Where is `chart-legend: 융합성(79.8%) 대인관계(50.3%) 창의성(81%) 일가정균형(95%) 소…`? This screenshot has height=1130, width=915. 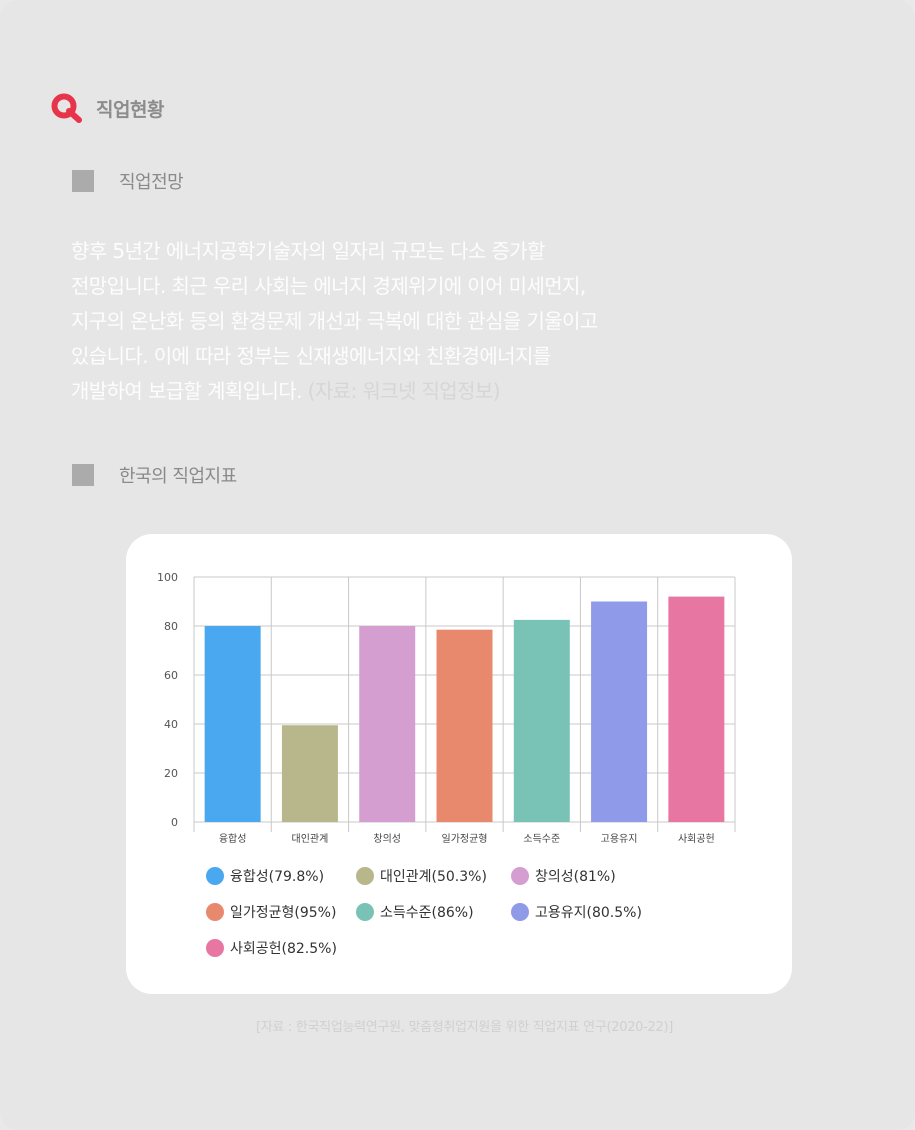 chart-legend: 융합성(79.8%) 대인관계(50.3%) 창의성(81%) 일가정균형(95%) 소… is located at coordinates (486, 912).